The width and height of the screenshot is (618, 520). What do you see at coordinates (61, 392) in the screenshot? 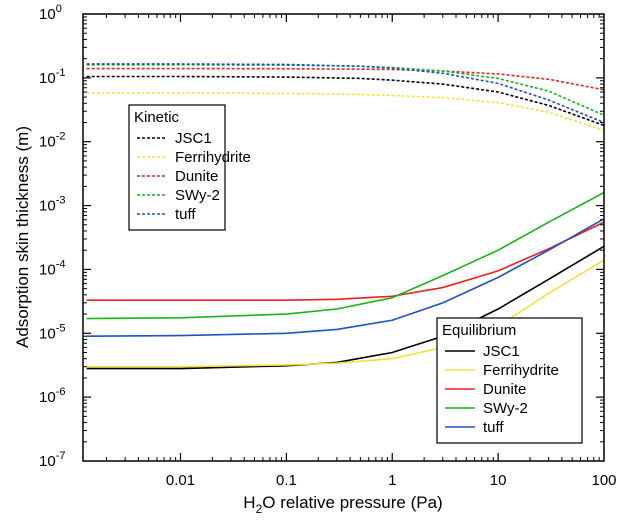
I see `y-tick-exponent: -6` at bounding box center [61, 392].